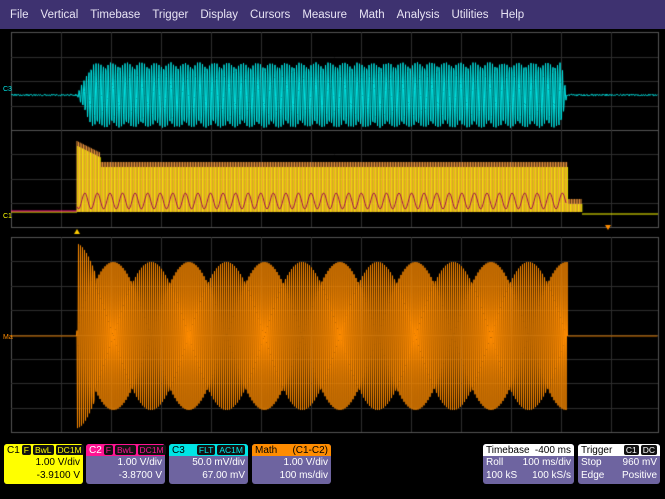 Image resolution: width=665 pixels, height=499 pixels. Describe the element at coordinates (513, 15) in the screenshot. I see `menu-help: Help` at that location.